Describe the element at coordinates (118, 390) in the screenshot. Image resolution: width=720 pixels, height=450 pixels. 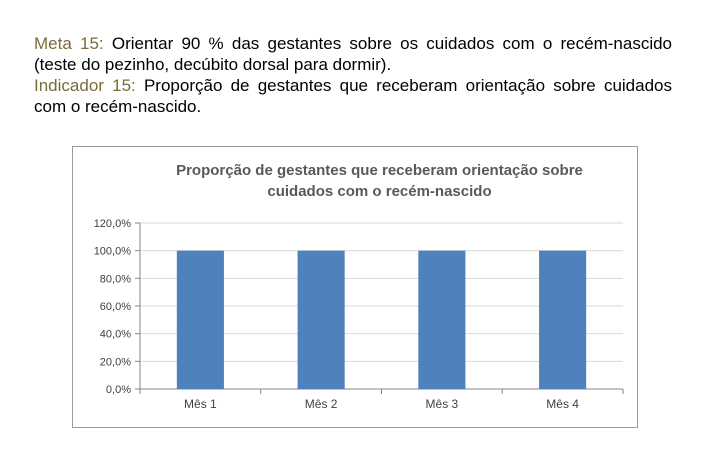
I see `y-tick-label: 0,0%` at that location.